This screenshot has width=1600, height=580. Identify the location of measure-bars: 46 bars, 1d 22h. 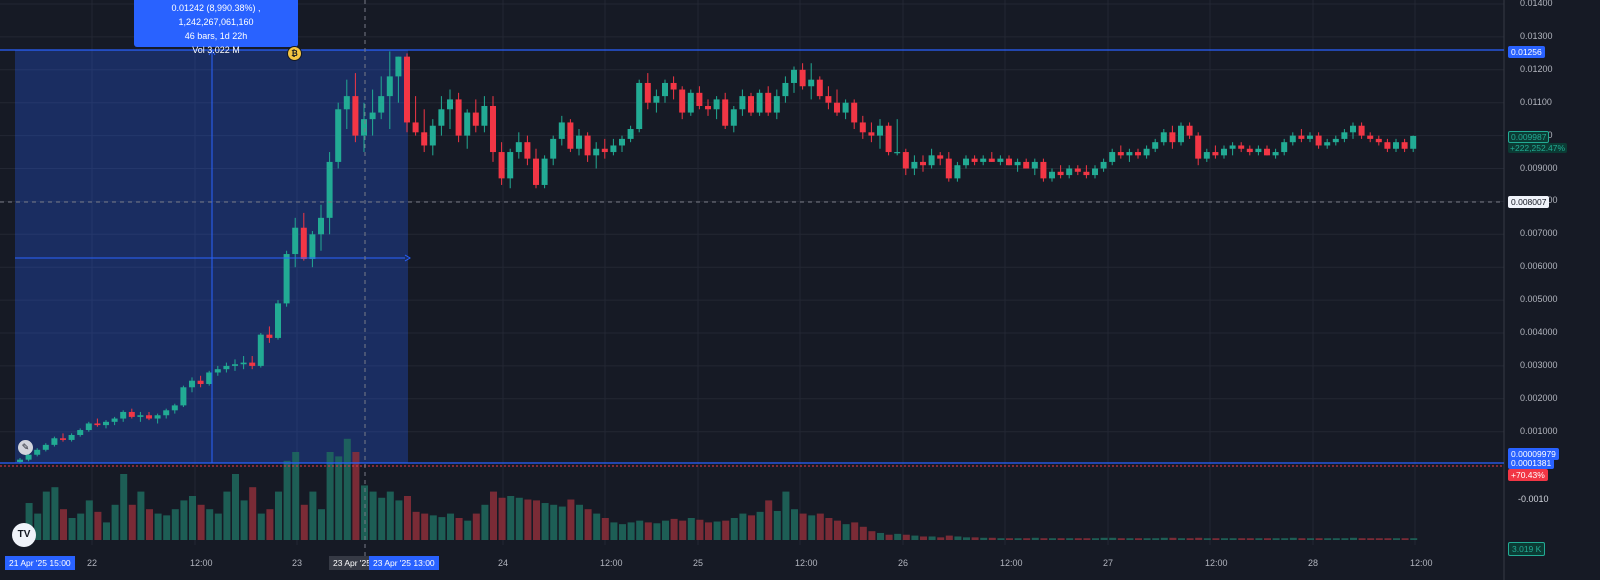
(216, 36).